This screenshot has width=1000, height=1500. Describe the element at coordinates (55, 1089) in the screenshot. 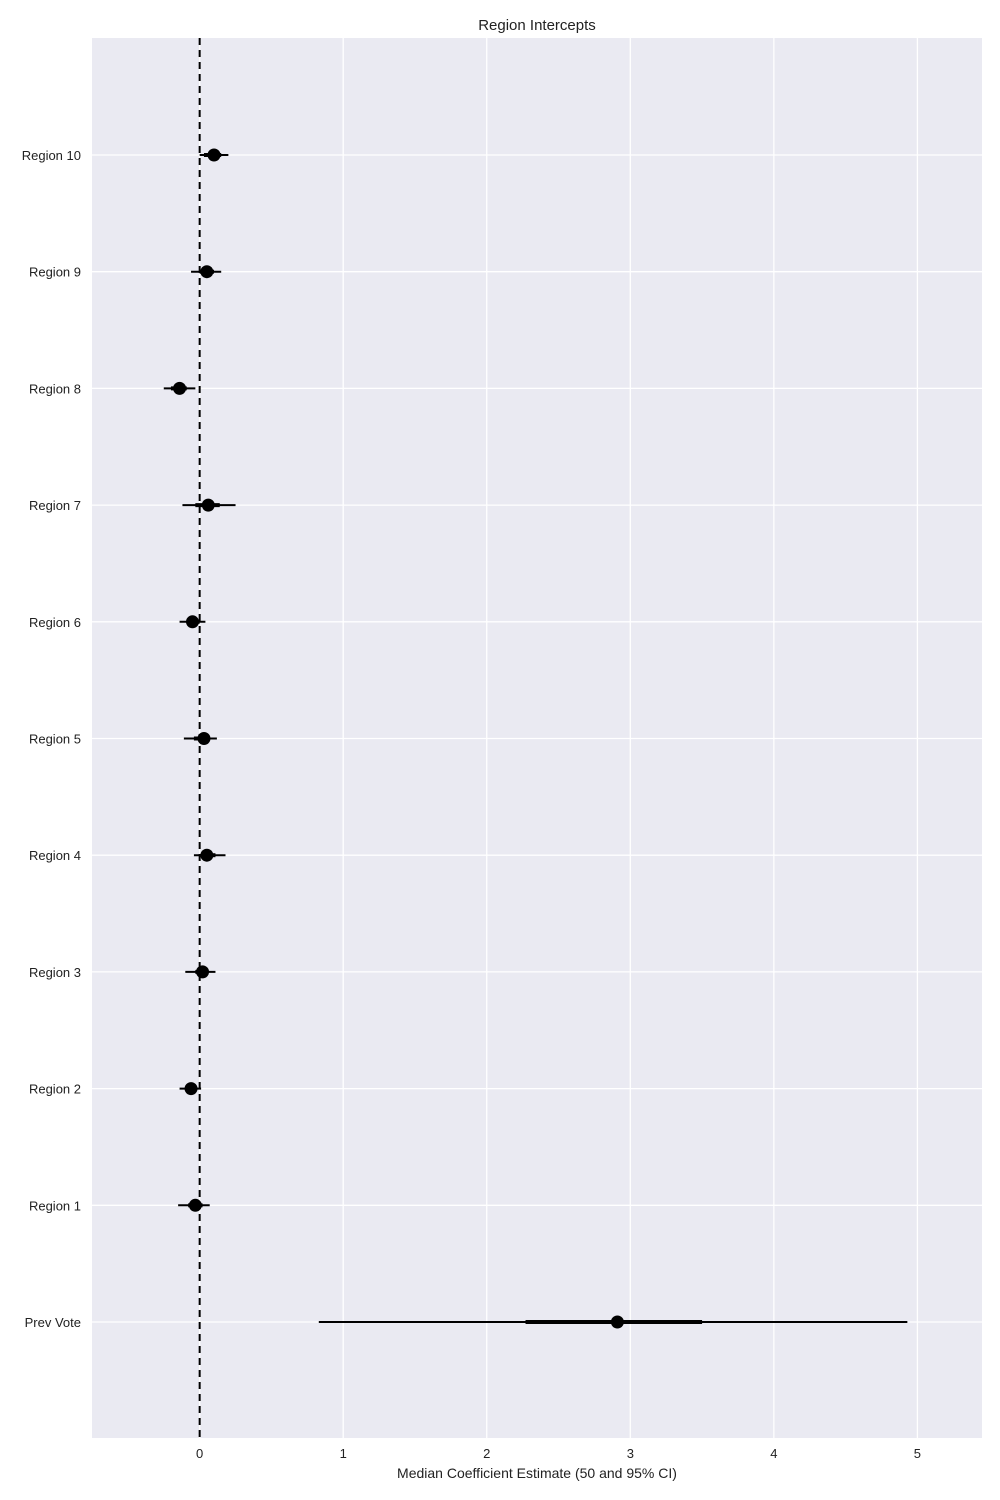

I see `y-tick-label-region-2: Region 2` at that location.